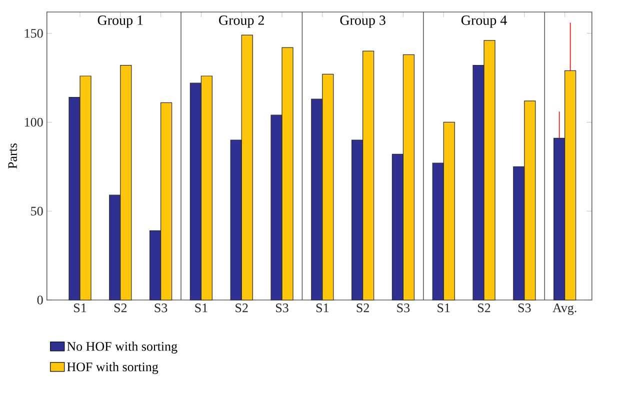  What do you see at coordinates (12, 156) in the screenshot?
I see `y-axis-title: Parts` at bounding box center [12, 156].